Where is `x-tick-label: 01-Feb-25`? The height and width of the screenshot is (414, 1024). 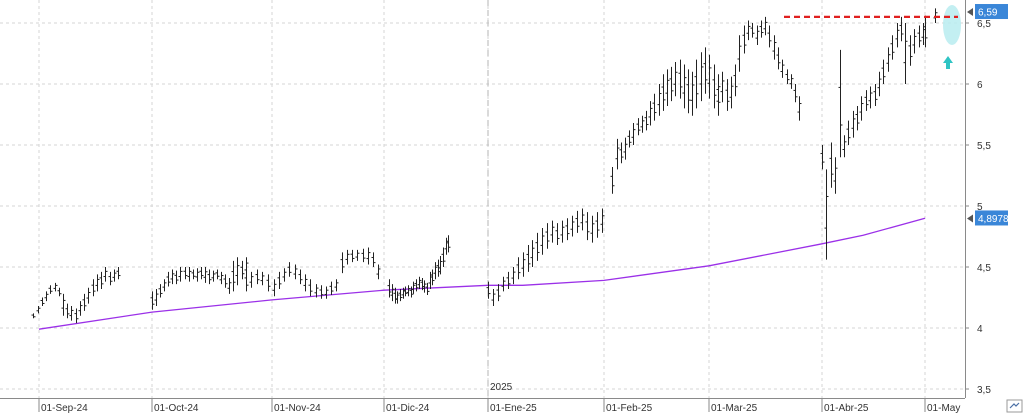
x-tick-label: 01-Feb-25 is located at coordinates (629, 408).